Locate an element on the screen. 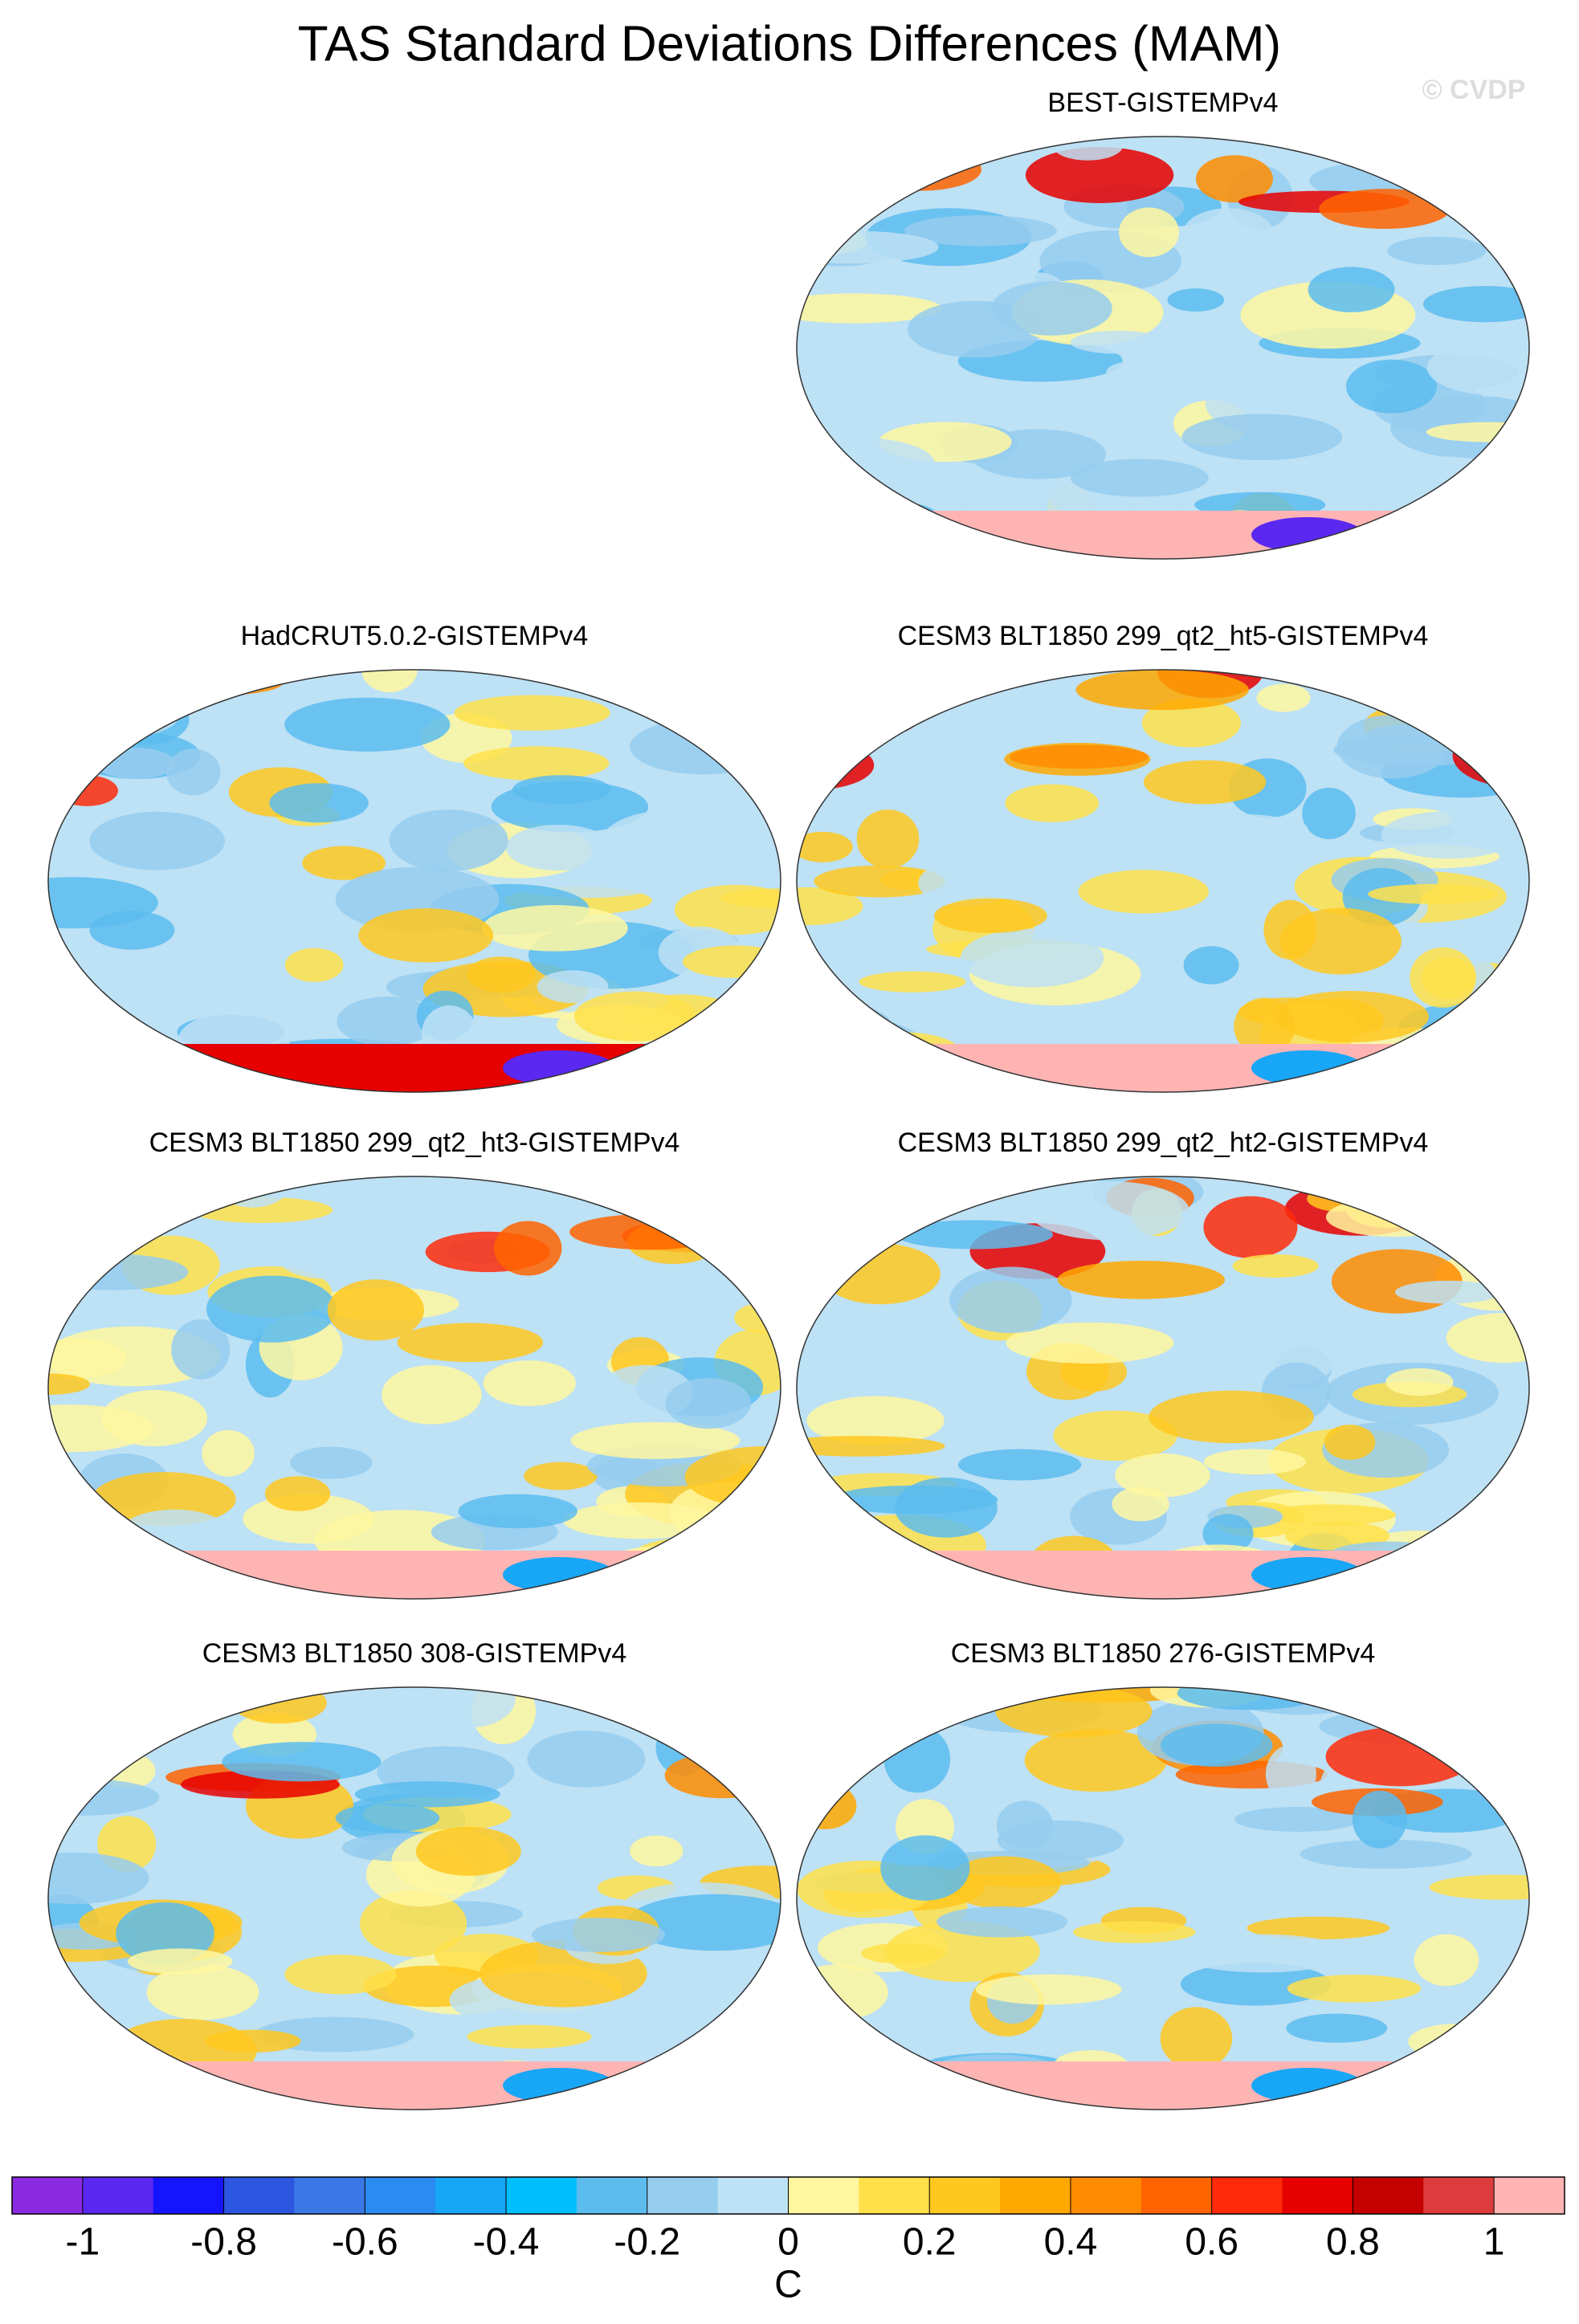 The width and height of the screenshot is (1579, 2324). colorbar-tick-label: -0.2 is located at coordinates (647, 2243).